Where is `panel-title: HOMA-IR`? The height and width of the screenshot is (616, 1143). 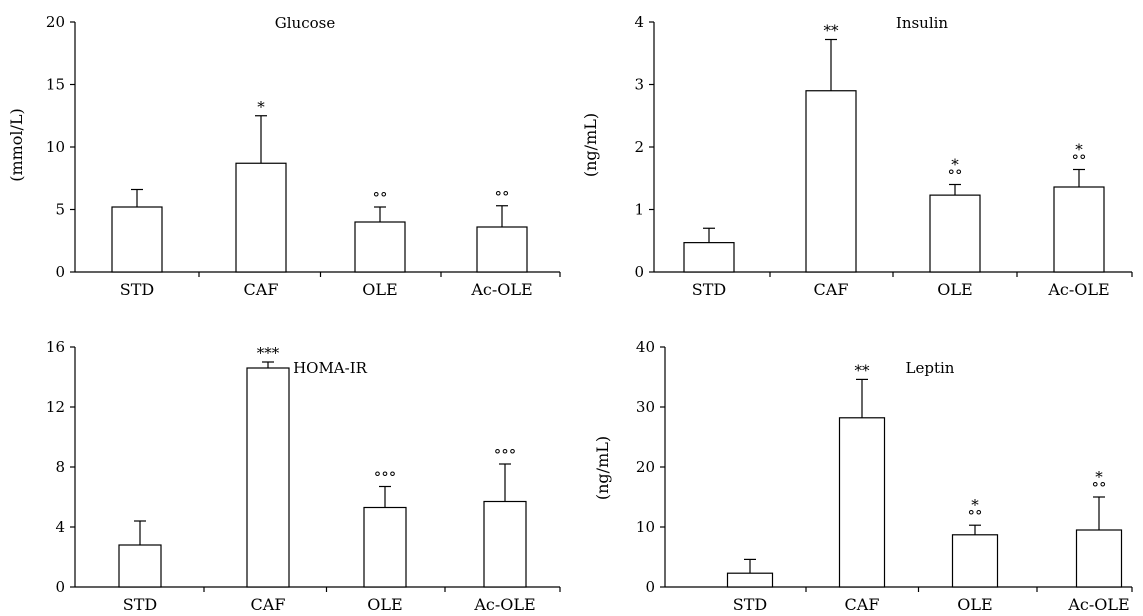
panel-title: HOMA-IR is located at coordinates (330, 368).